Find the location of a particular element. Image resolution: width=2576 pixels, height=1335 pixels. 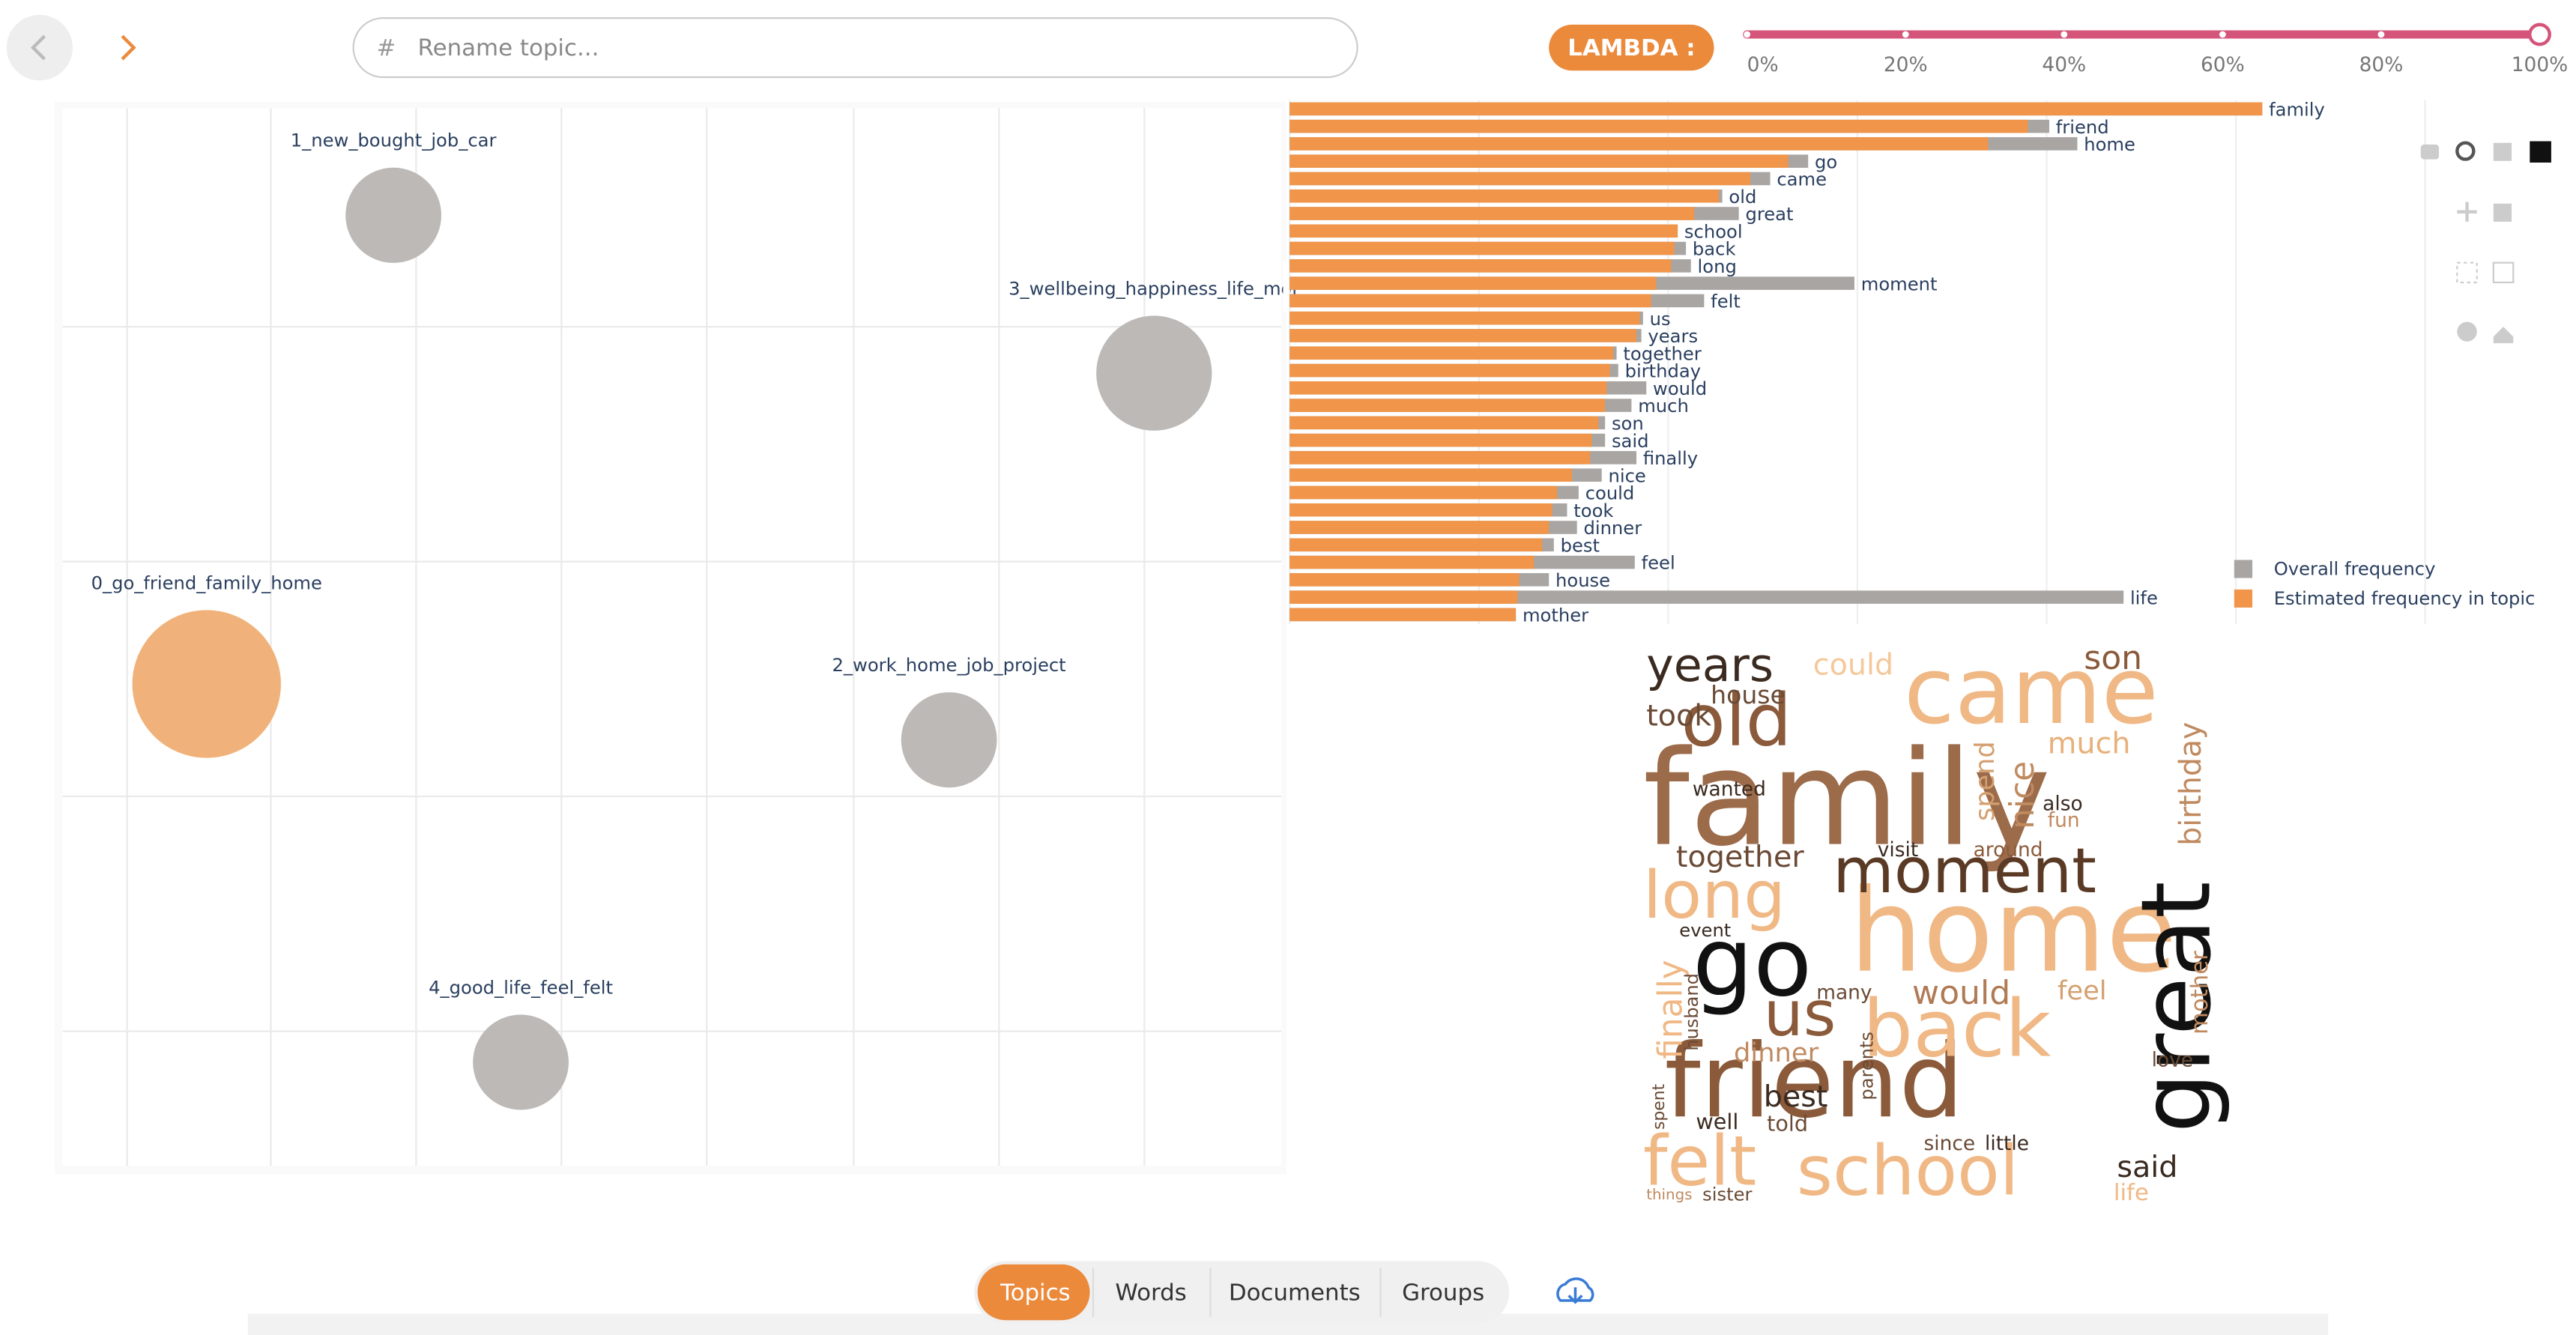

lambda-tick-label: 60% is located at coordinates (2223, 65).